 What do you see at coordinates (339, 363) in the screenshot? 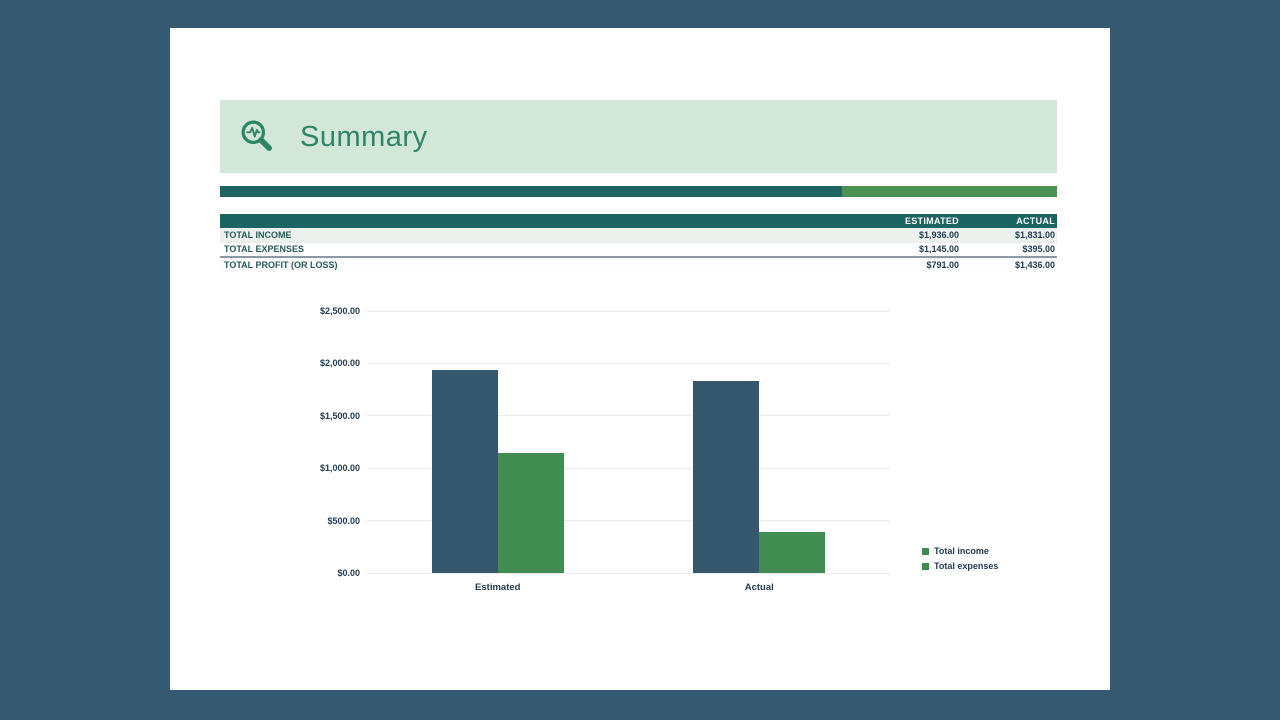
I see `y-axis-tick-label: $2,000.00` at bounding box center [339, 363].